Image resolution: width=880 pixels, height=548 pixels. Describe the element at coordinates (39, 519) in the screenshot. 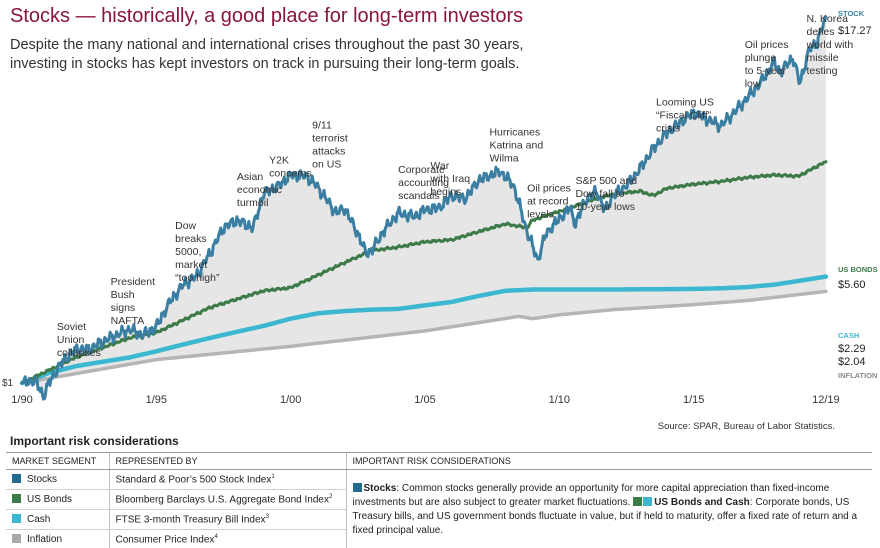

I see `segment-label: Cash` at that location.